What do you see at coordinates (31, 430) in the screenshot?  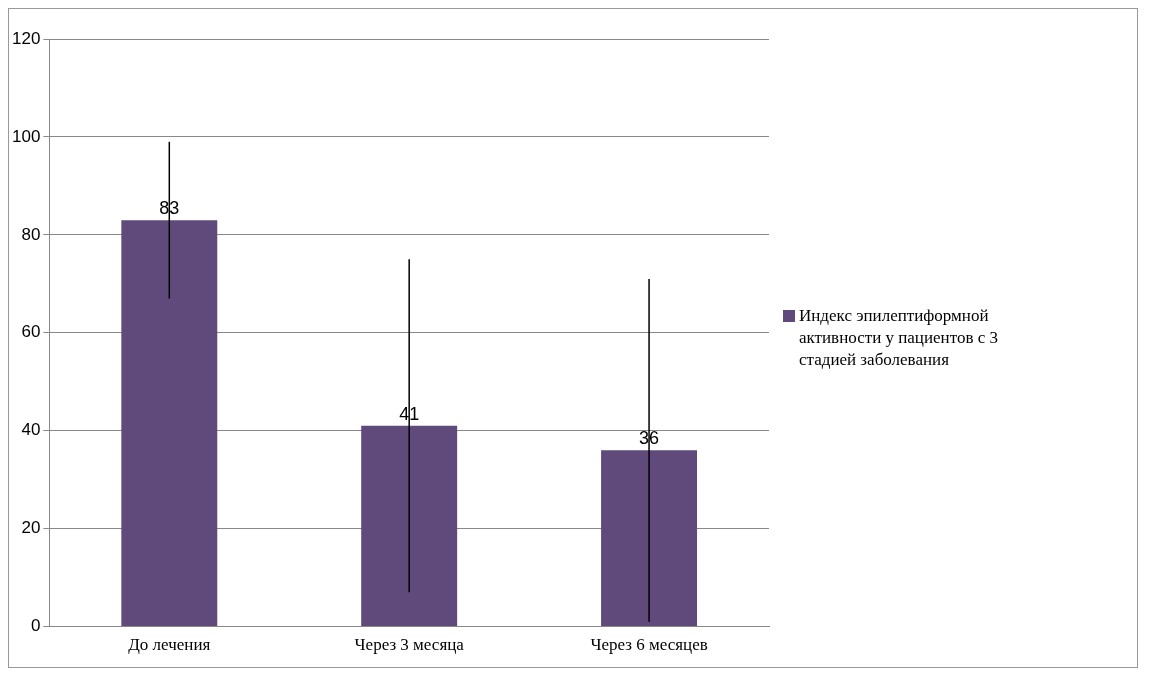 I see `y-tick-label: 40` at bounding box center [31, 430].